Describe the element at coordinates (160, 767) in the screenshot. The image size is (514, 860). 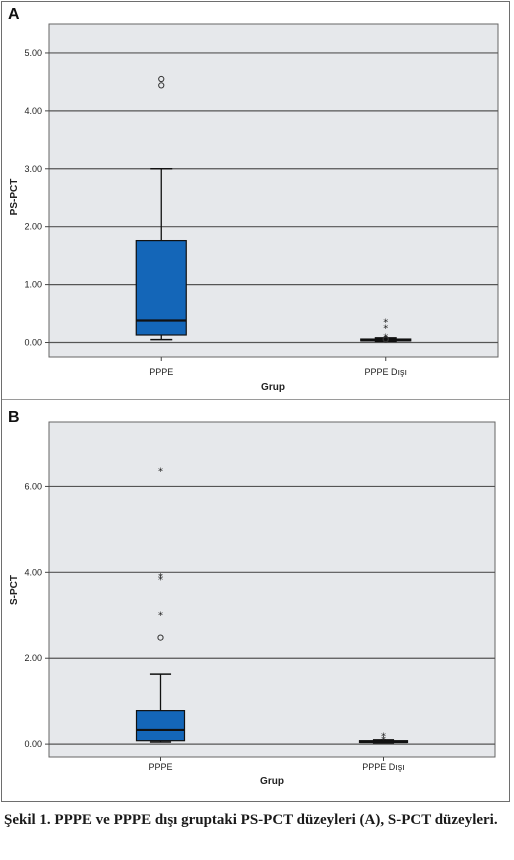
I see `panel-b-category-pppe: PPPE` at that location.